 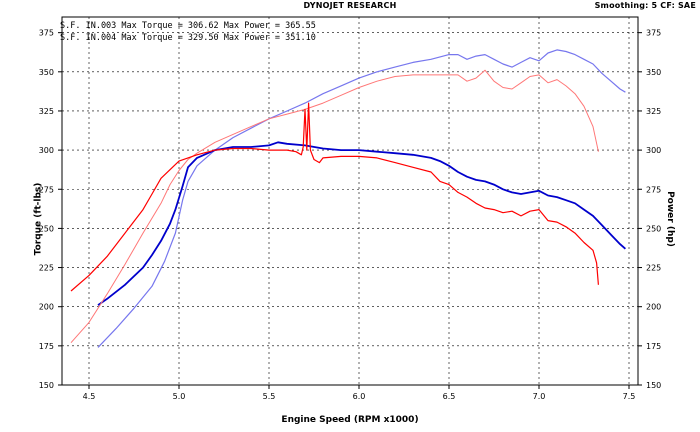 I want to click on y-tick-label-right: 175, so click(x=653, y=346).